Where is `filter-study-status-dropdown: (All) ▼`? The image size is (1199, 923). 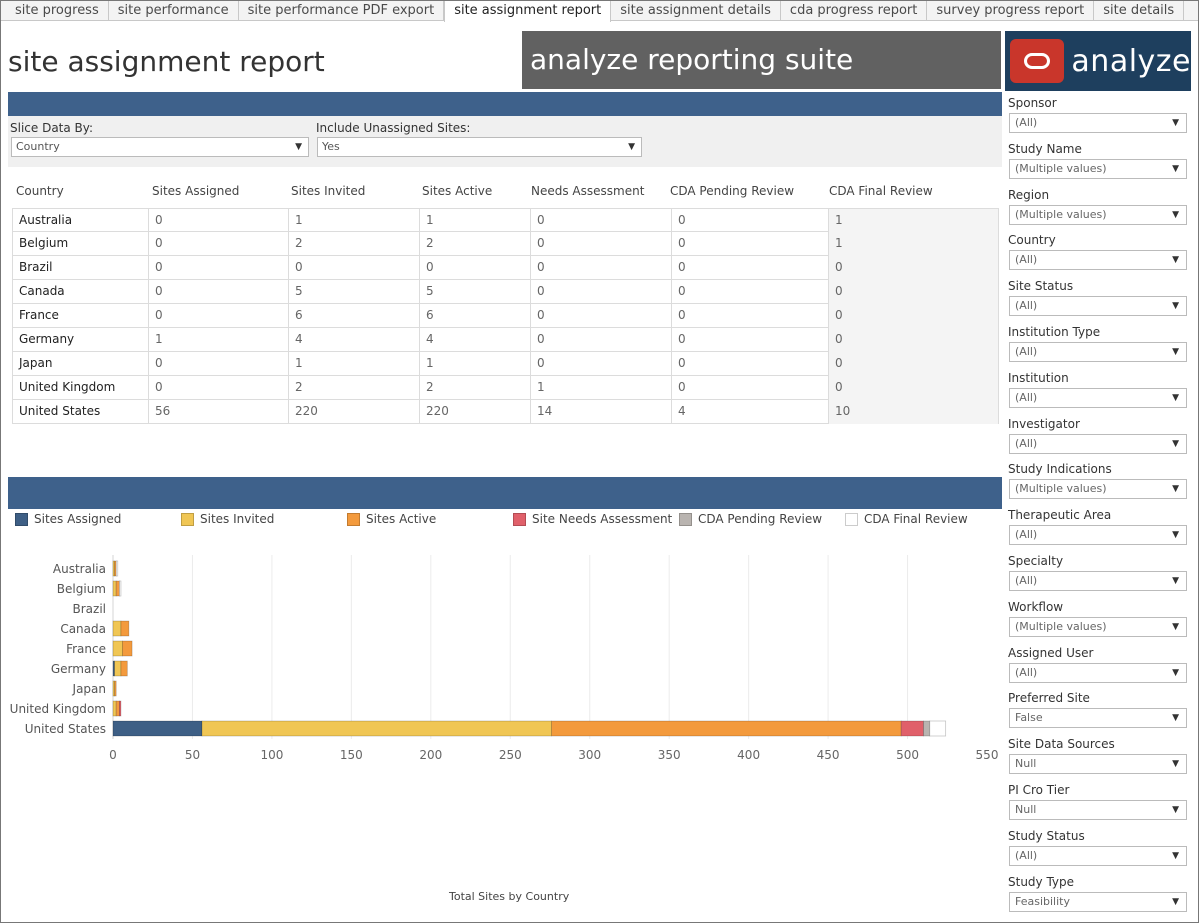
filter-study-status-dropdown: (All) ▼ is located at coordinates (1098, 855).